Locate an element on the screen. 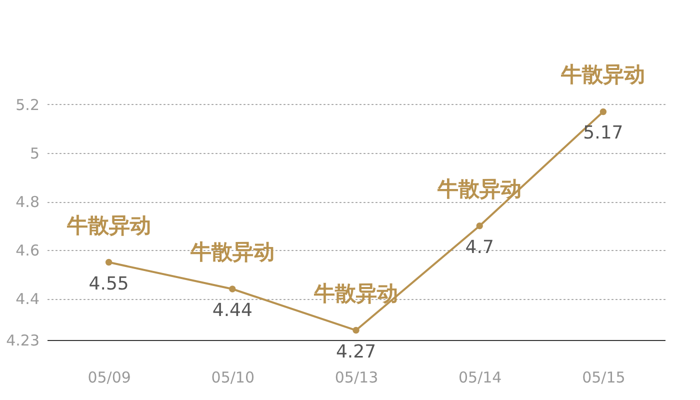  x-tick-label: 05/15 is located at coordinates (604, 377).